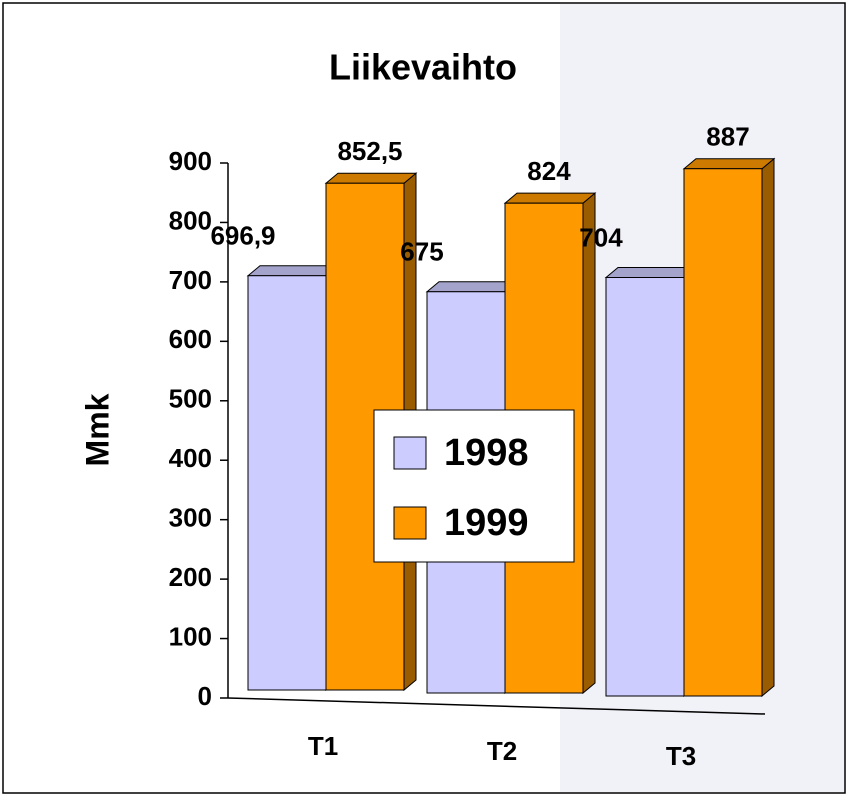  What do you see at coordinates (190, 339) in the screenshot?
I see `y-tick-label: 600` at bounding box center [190, 339].